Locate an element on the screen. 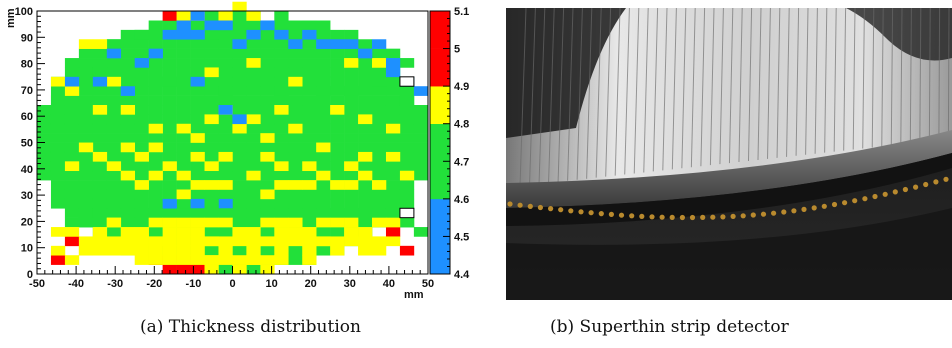 The height and width of the screenshot is (348, 952). heatmap-empty-cell is located at coordinates (407, 81).